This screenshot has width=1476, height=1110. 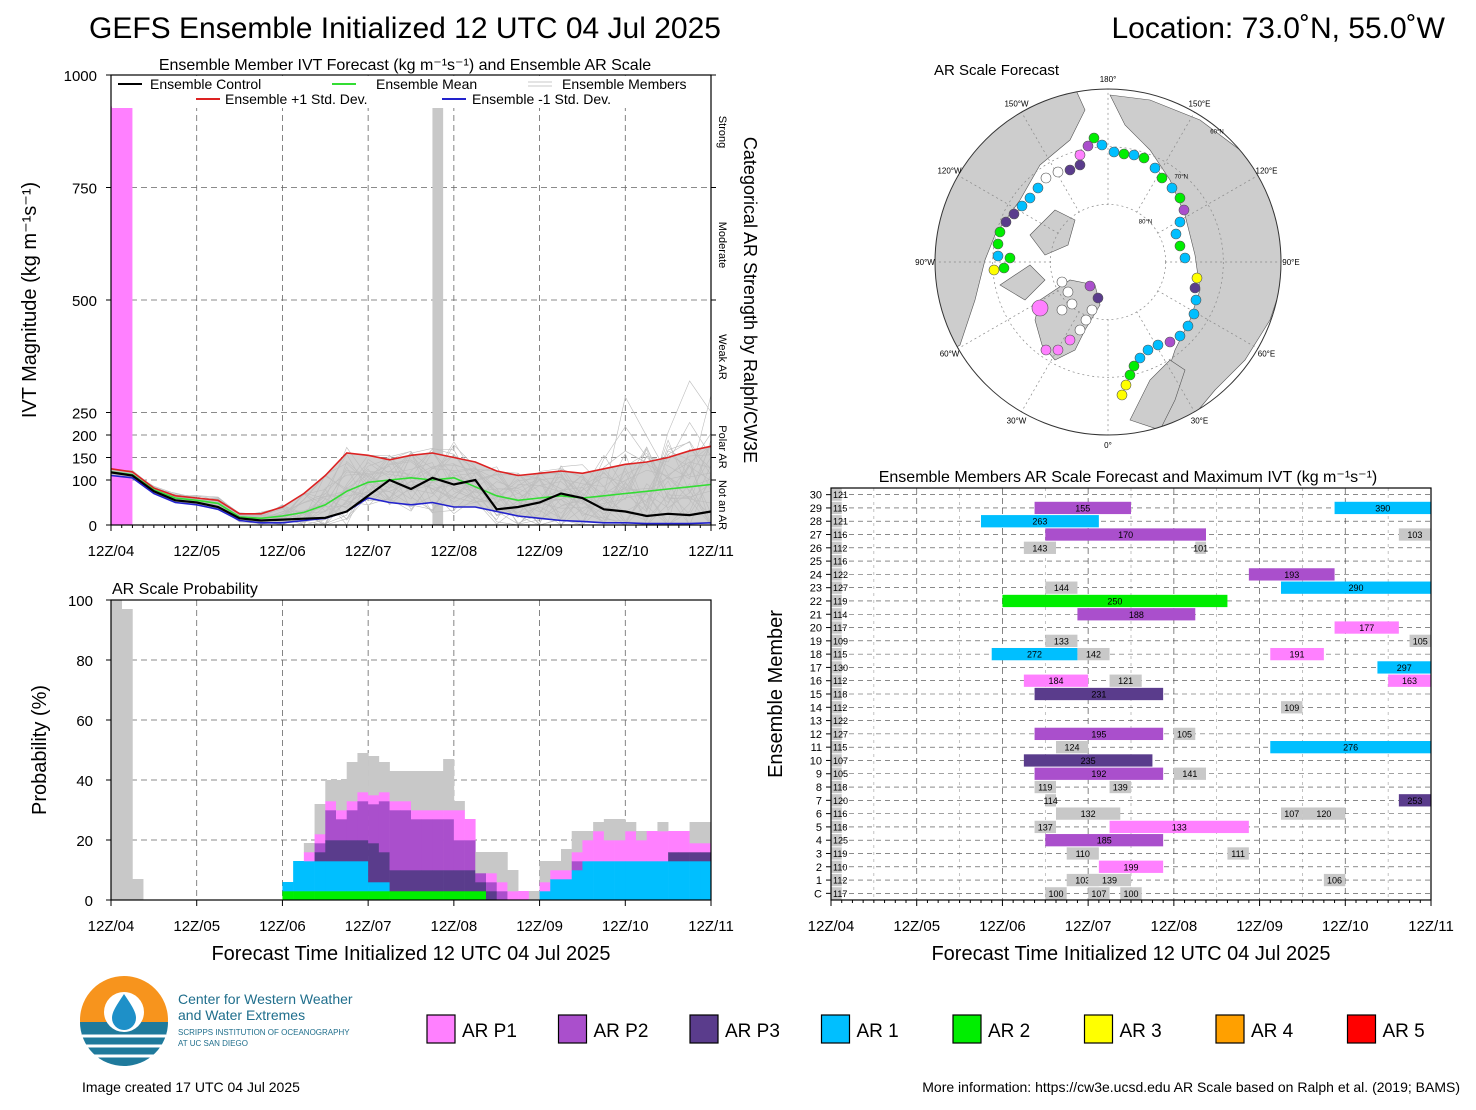 I want to click on member-init-value: 117, so click(x=840, y=894).